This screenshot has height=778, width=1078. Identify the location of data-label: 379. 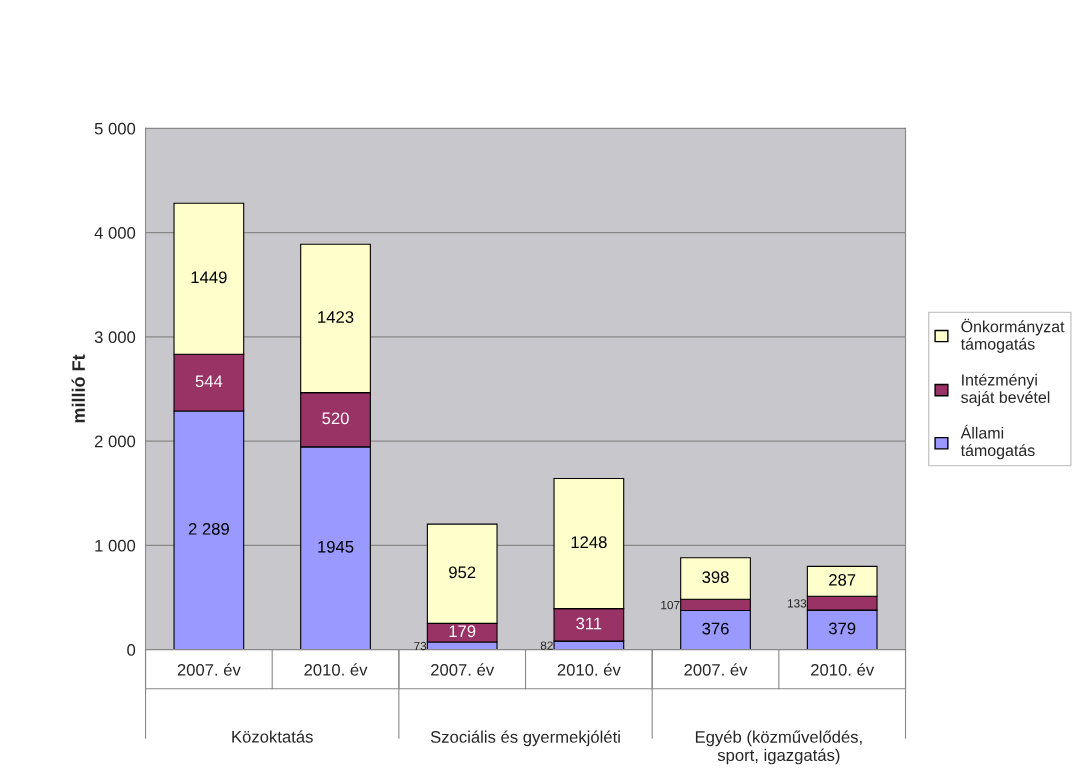
(842, 628).